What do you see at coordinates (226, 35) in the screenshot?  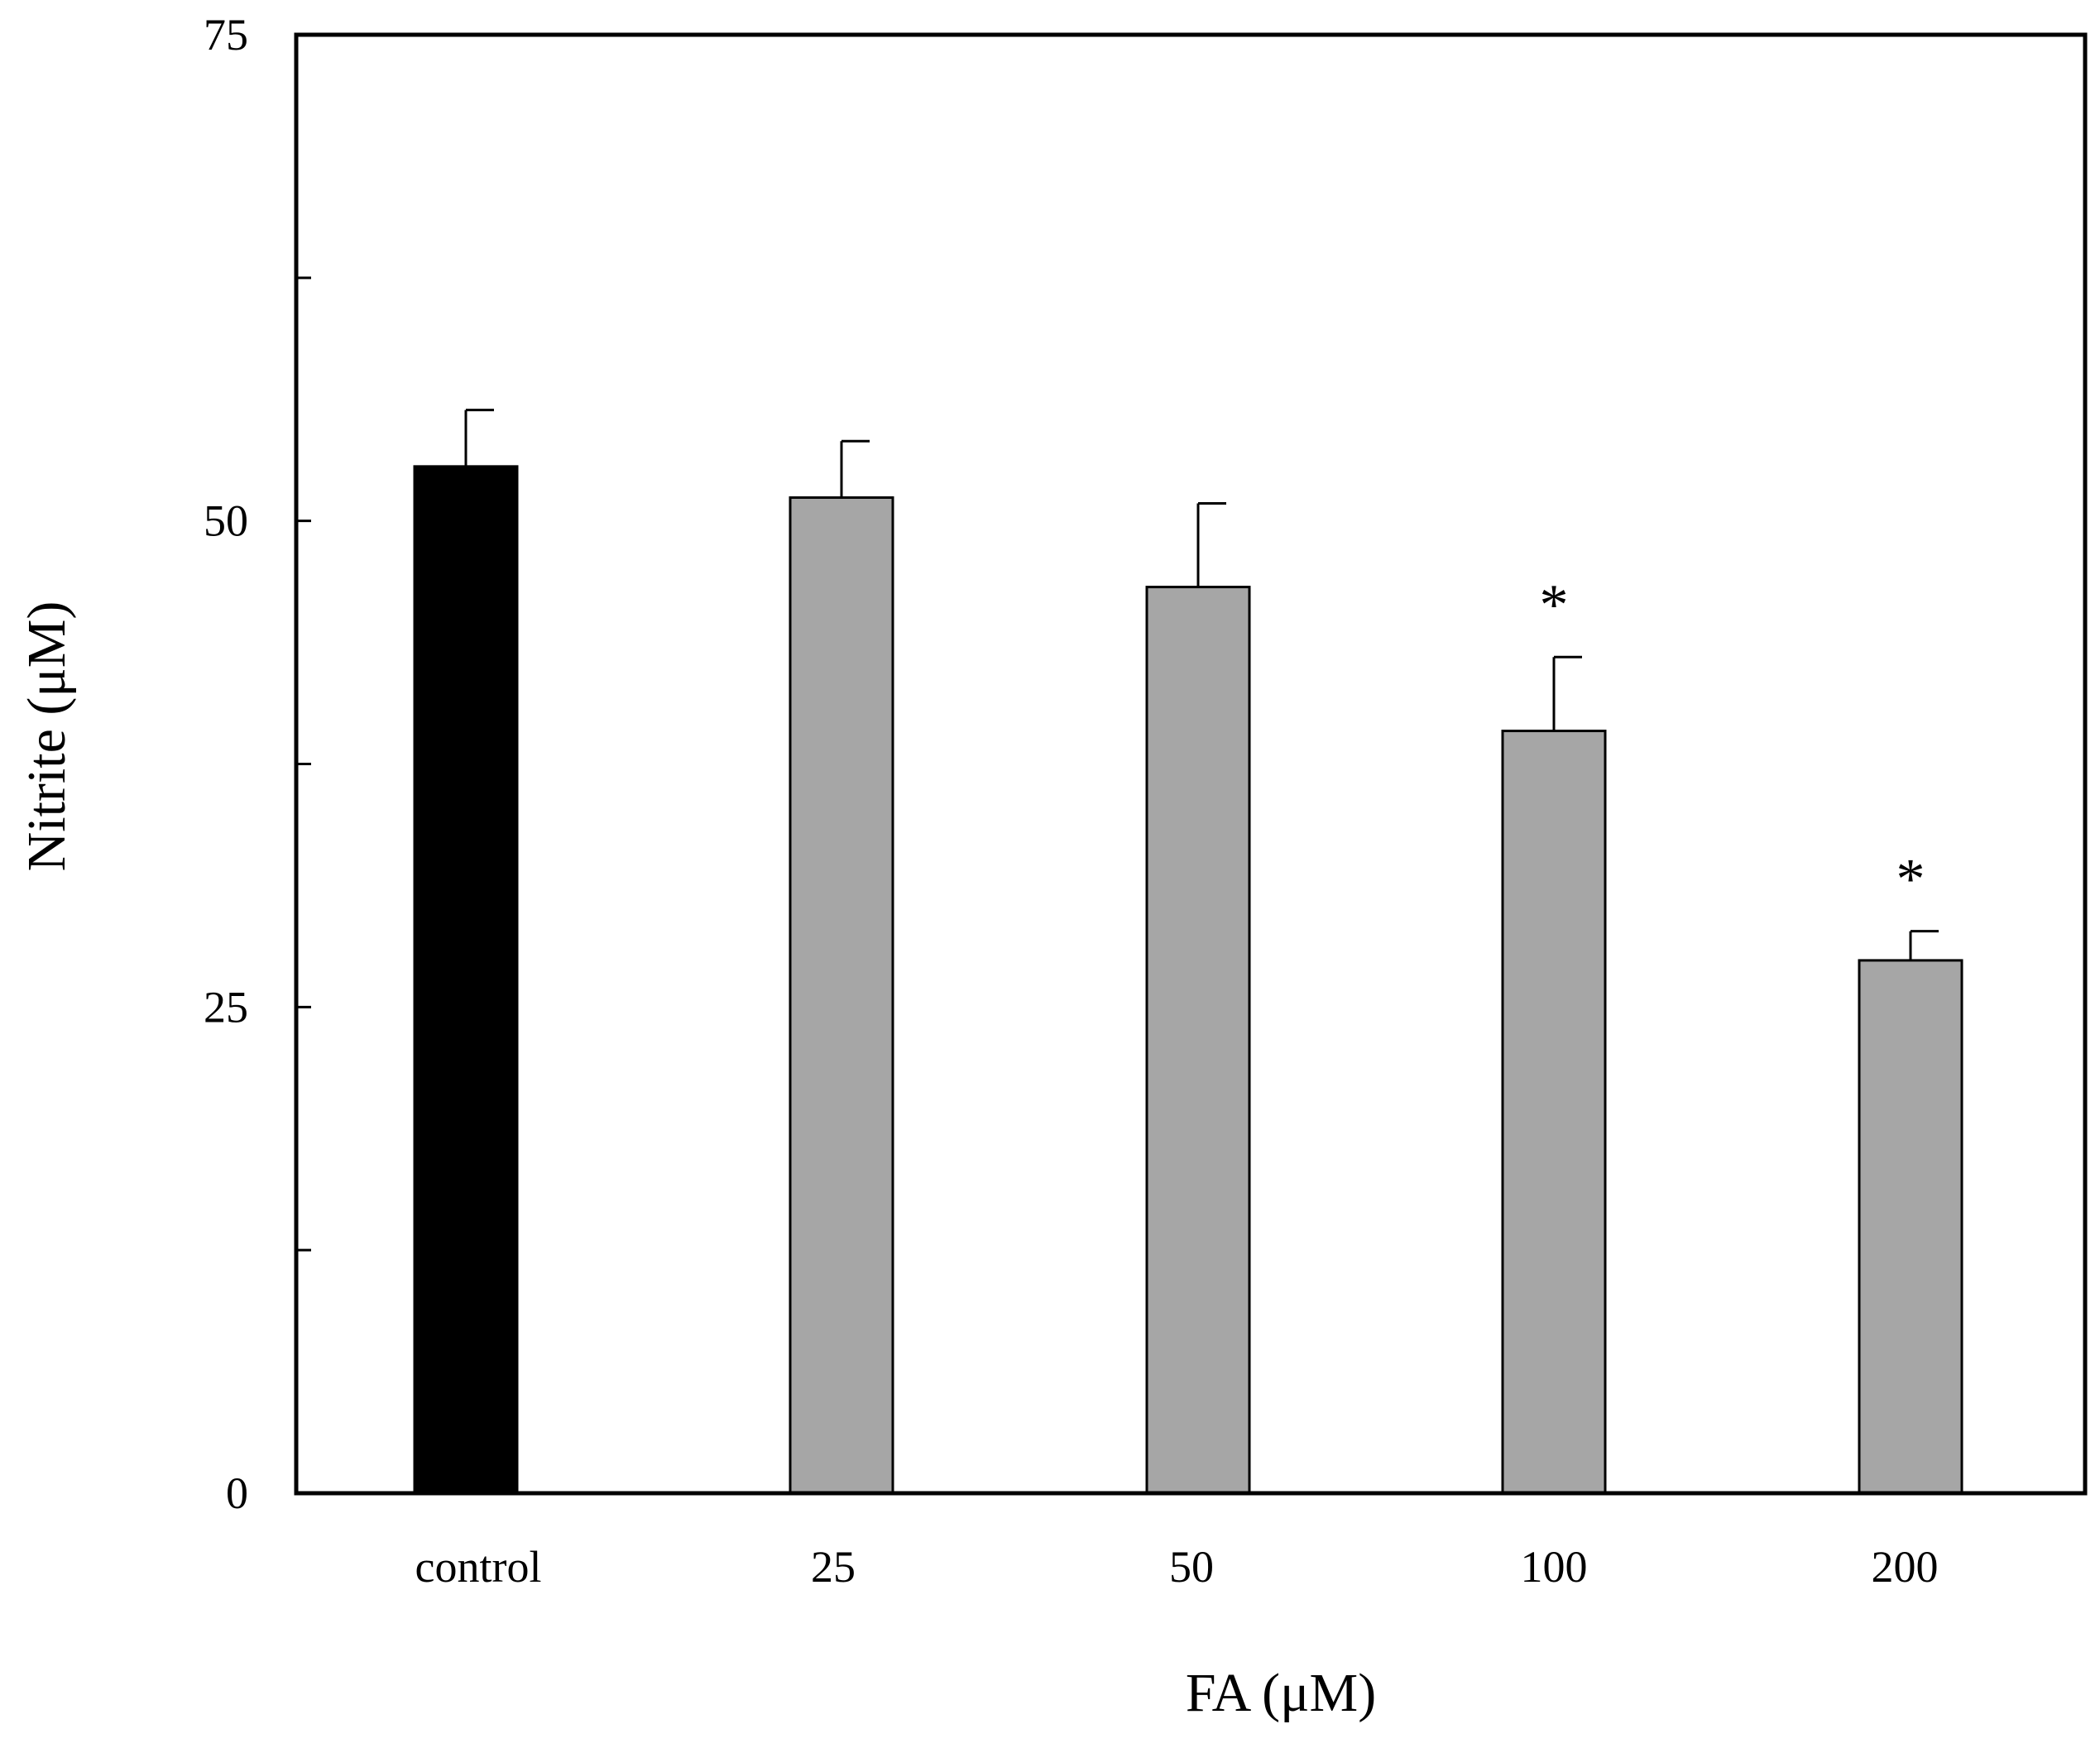 I see `y-tick-label: 75` at bounding box center [226, 35].